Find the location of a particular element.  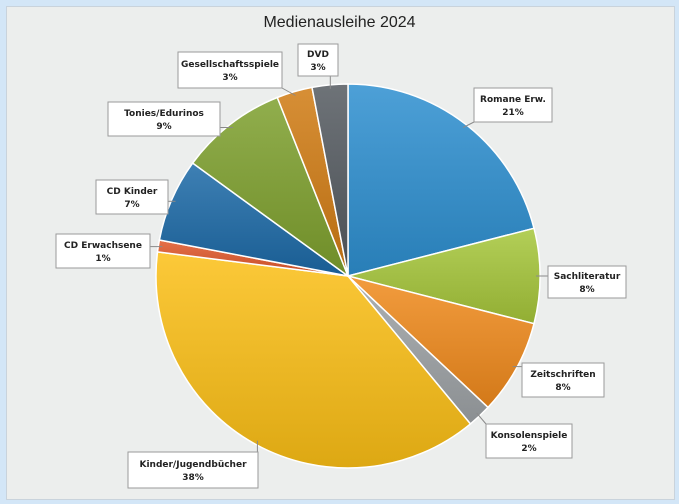

slice-label: Kinder/Jugendbücher is located at coordinates (193, 465).